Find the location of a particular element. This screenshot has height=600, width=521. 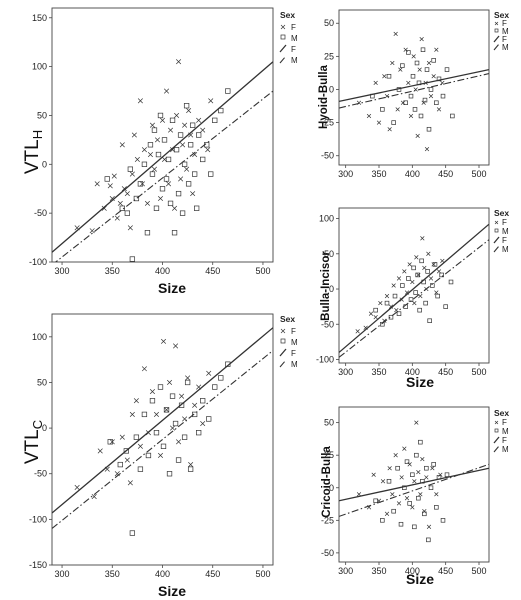

plot-bulla: 300 350 400 450 500 -100 -50 0 50 100 is located at coordinates (403, 292).